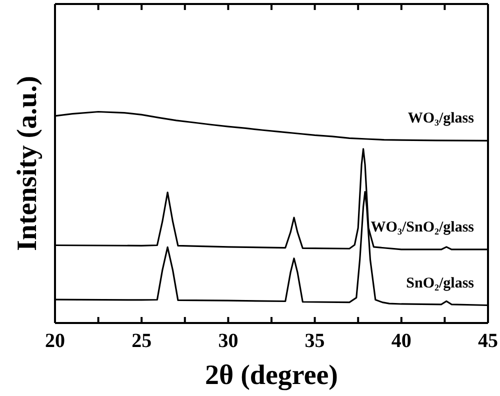 Image resolution: width=500 pixels, height=396 pixels. I want to click on x-tick-label: 30, so click(228, 341).